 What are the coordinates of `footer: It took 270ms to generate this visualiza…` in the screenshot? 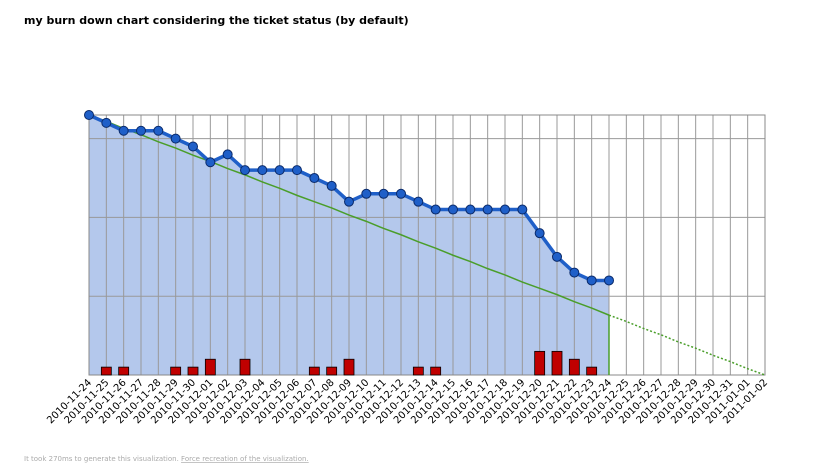 It's located at (166, 459).